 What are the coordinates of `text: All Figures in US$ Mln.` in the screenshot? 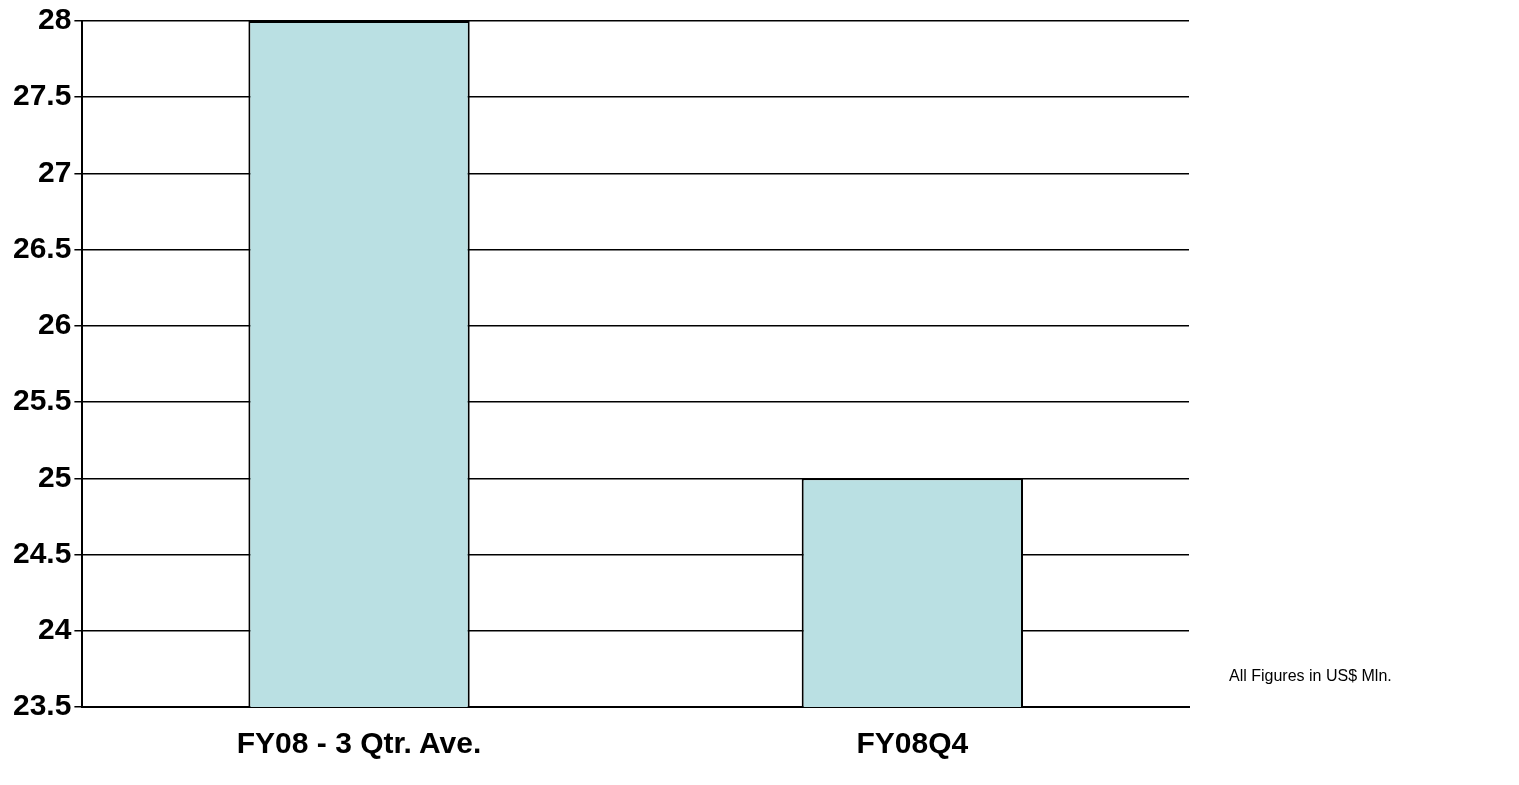 It's located at (1310, 676).